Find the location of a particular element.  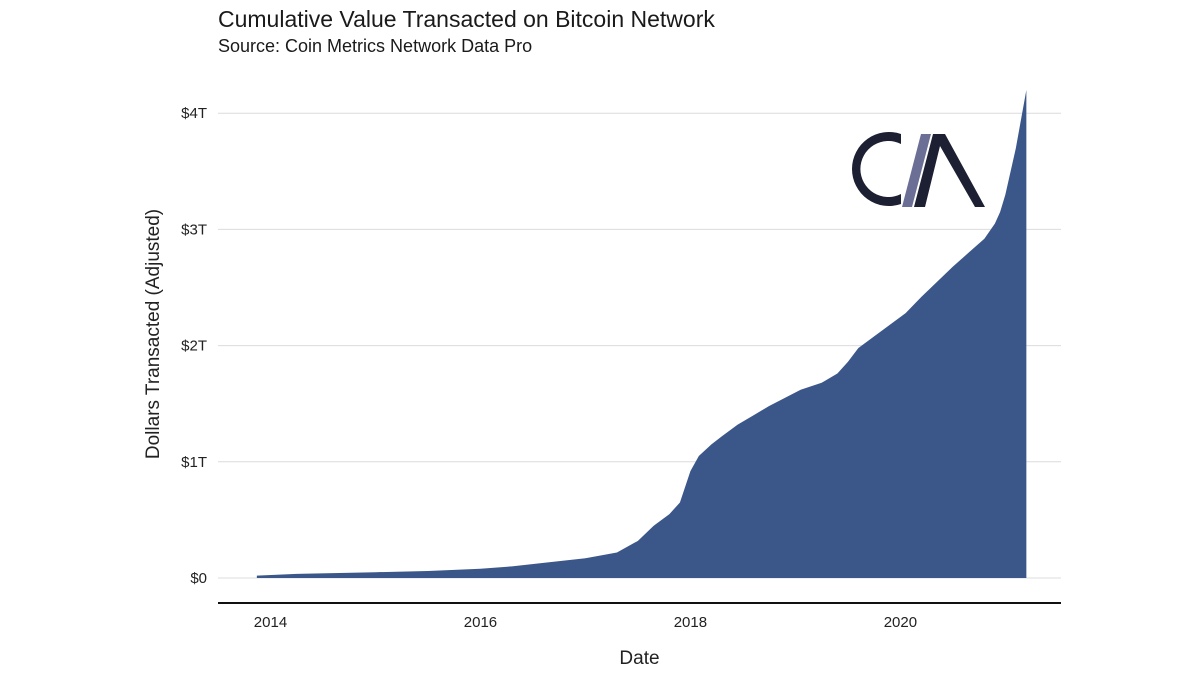

coin-metrics-logo-icon is located at coordinates (918, 169).